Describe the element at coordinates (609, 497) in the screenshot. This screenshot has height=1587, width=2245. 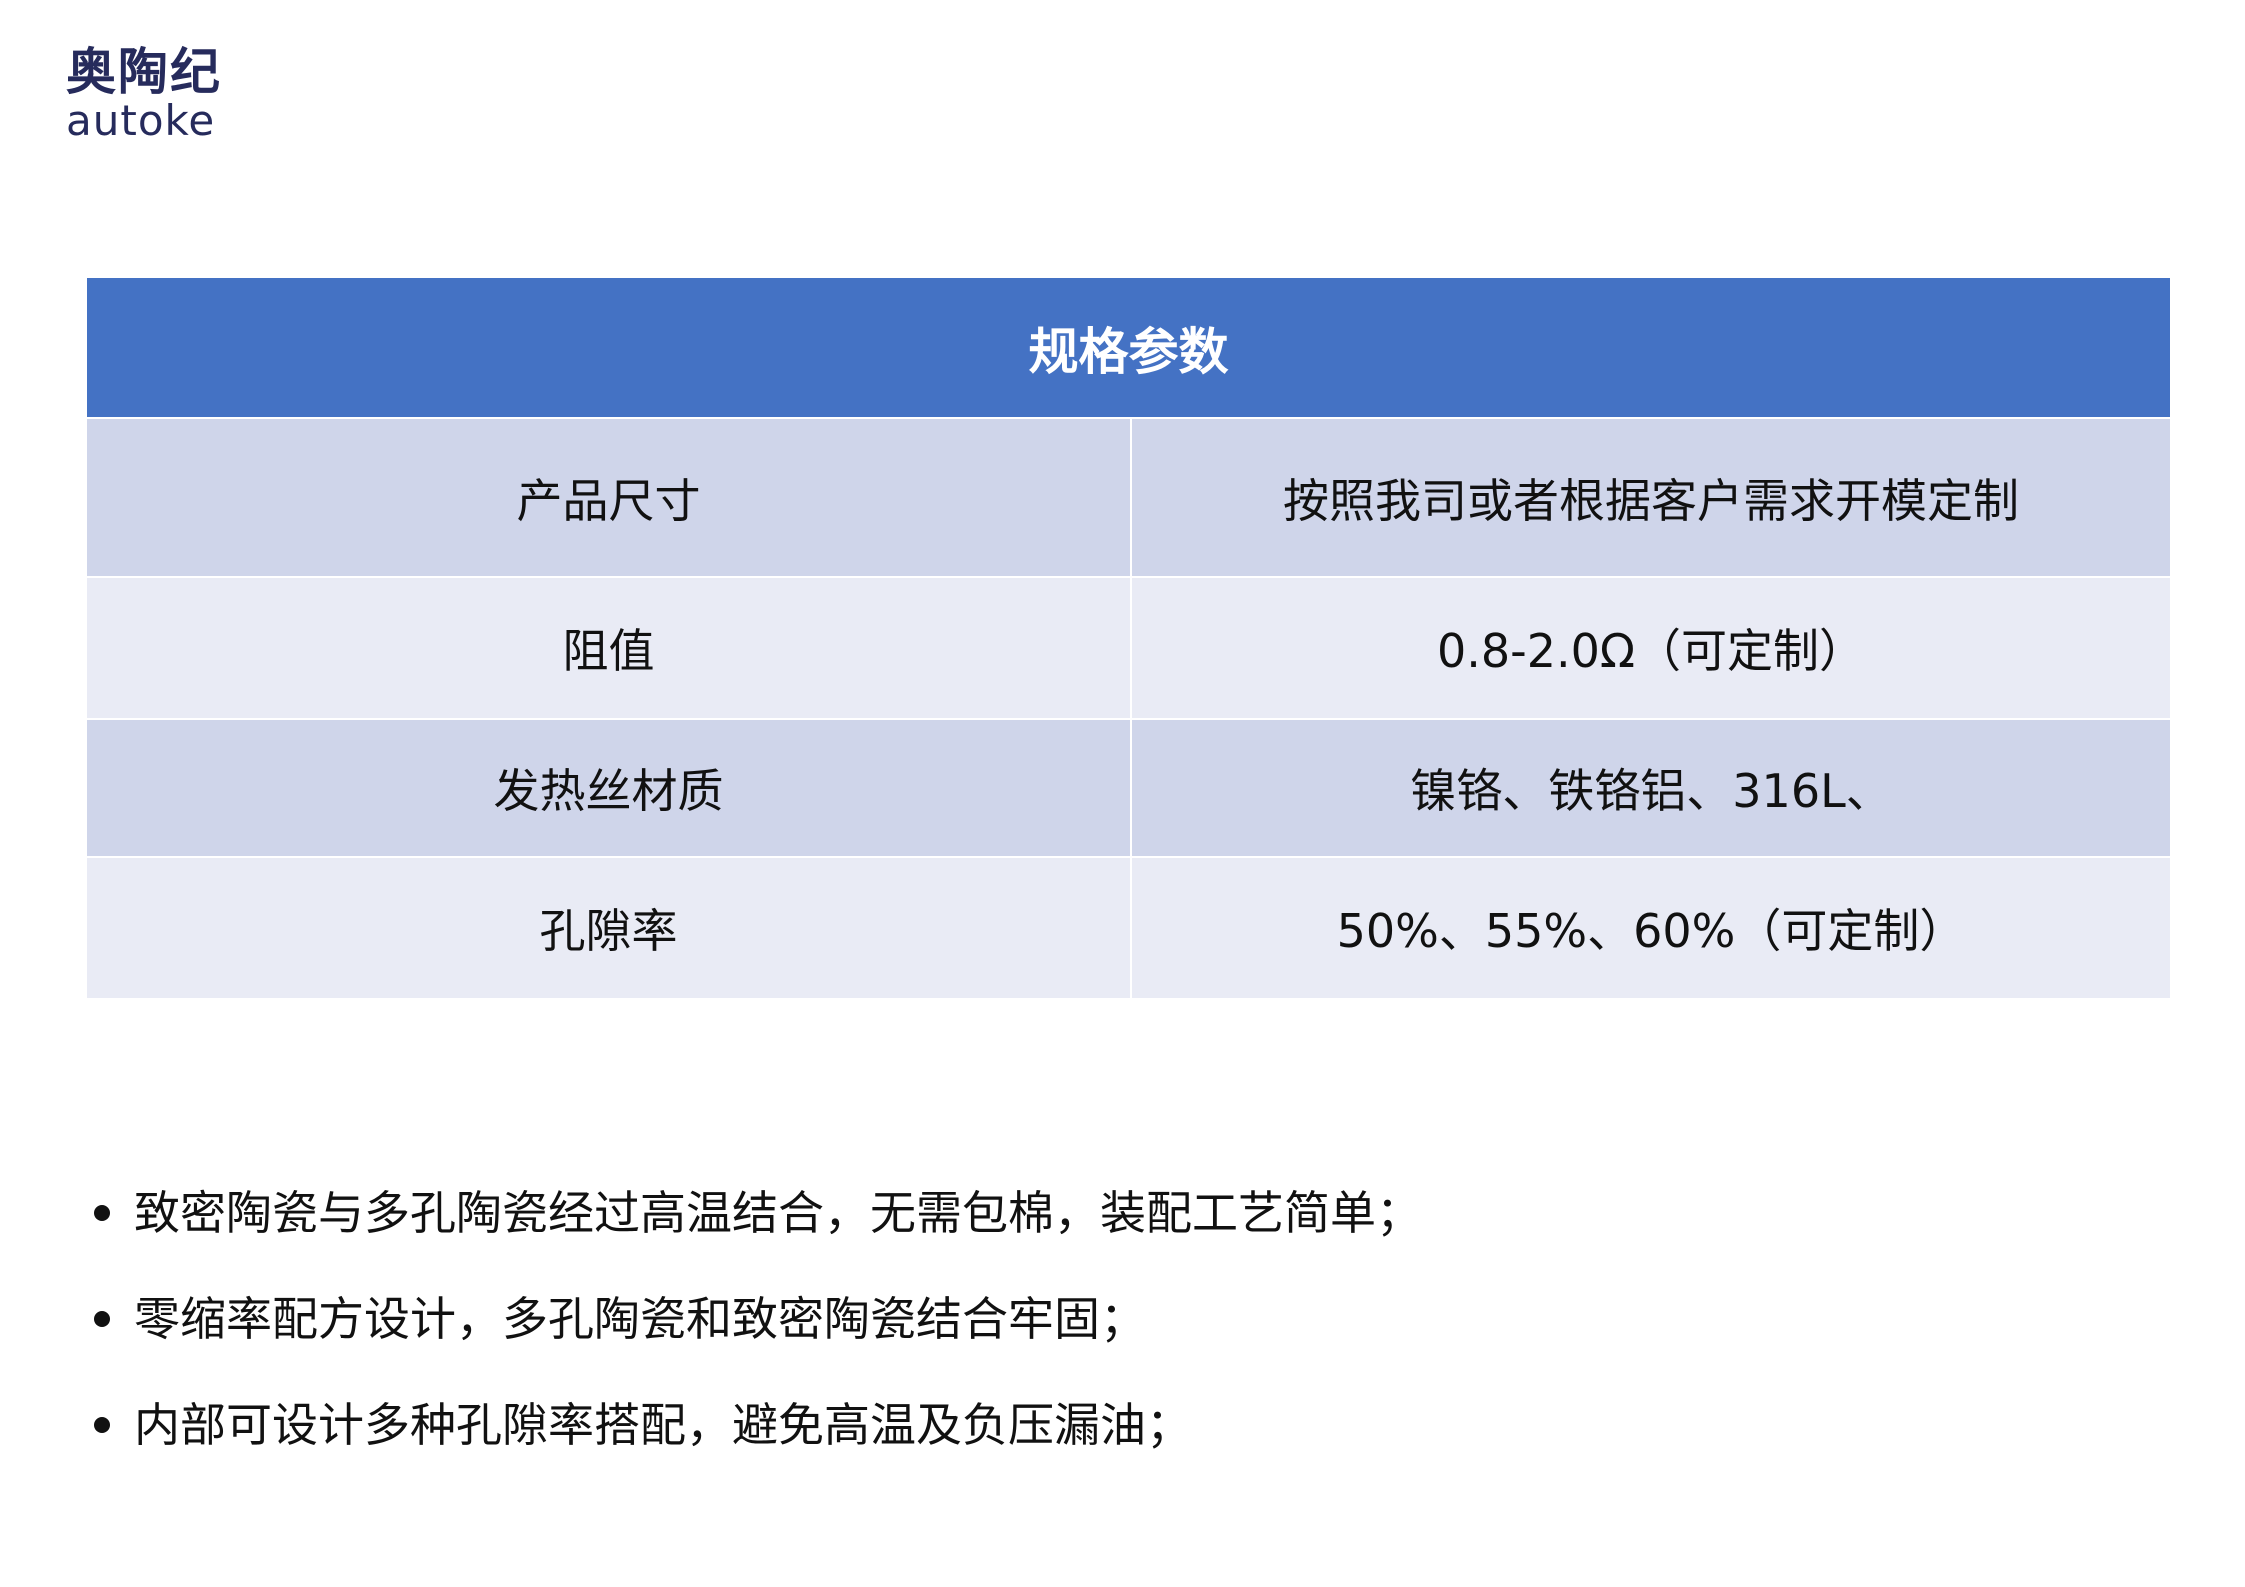
I see `row-label: 产品尺寸` at that location.